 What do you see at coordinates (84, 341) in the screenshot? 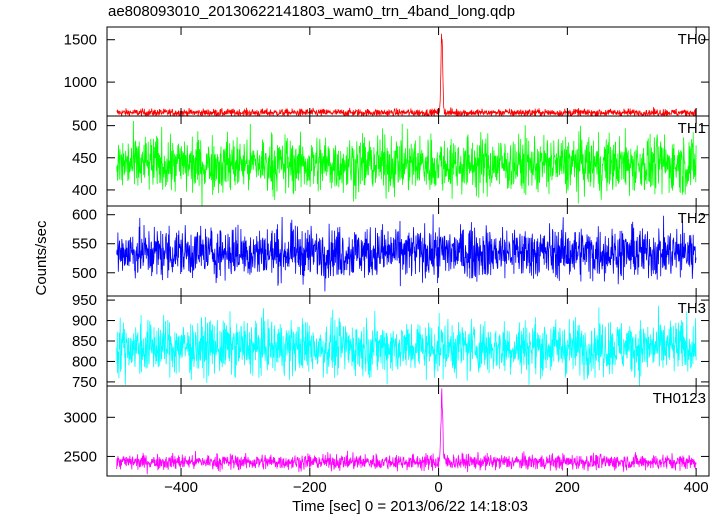
I see `y-tick-label: 850` at bounding box center [84, 341].